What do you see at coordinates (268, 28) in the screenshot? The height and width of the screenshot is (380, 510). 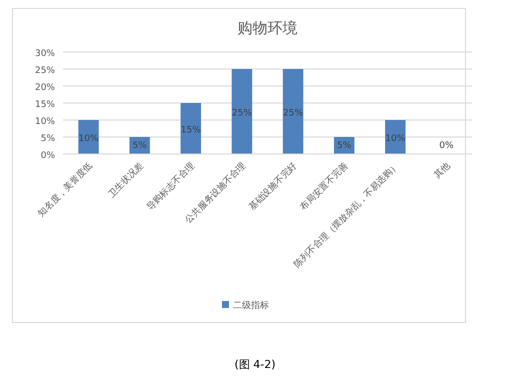 I see `chart-title: 购物环境` at bounding box center [268, 28].